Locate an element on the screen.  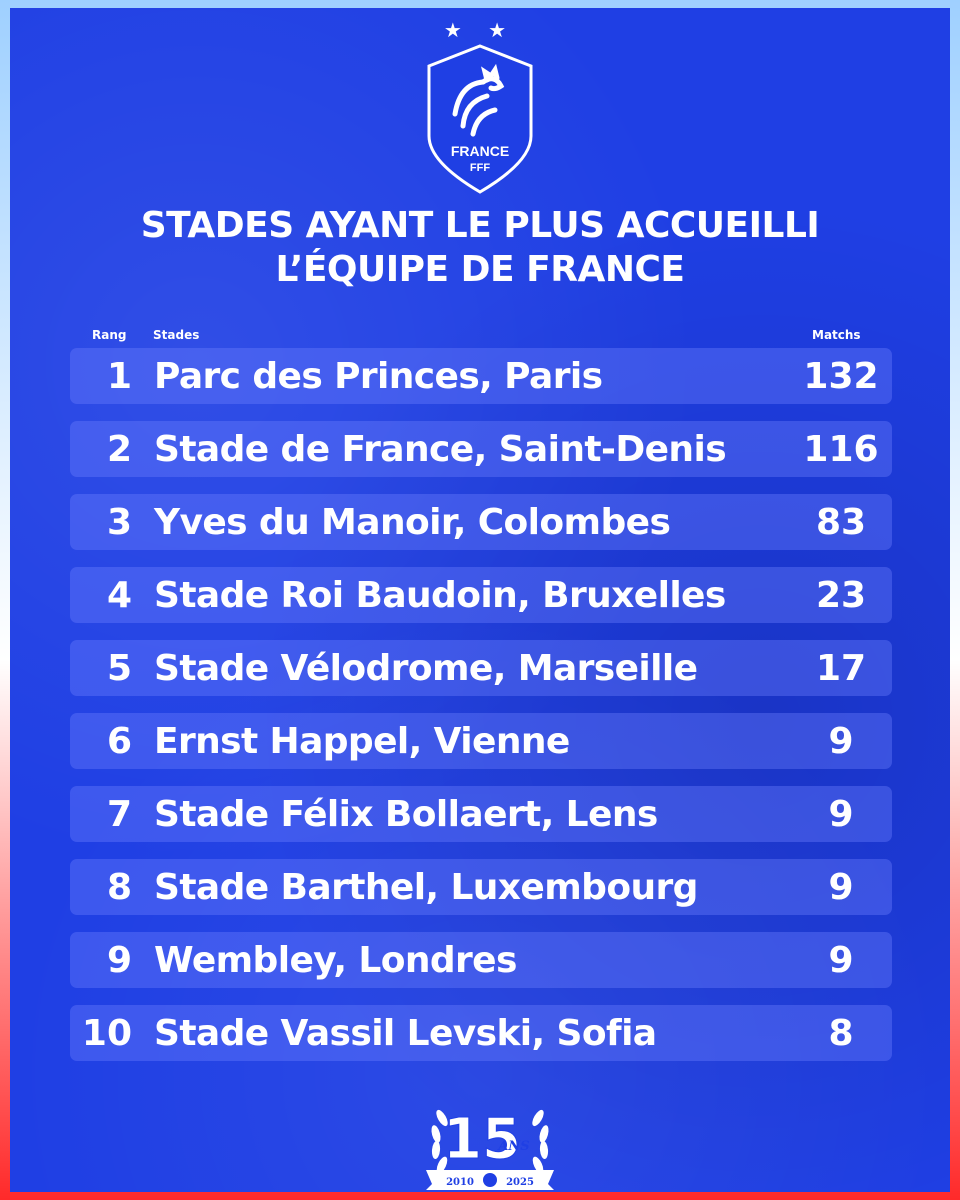
rank-cell: 10 is located at coordinates (106, 1033).